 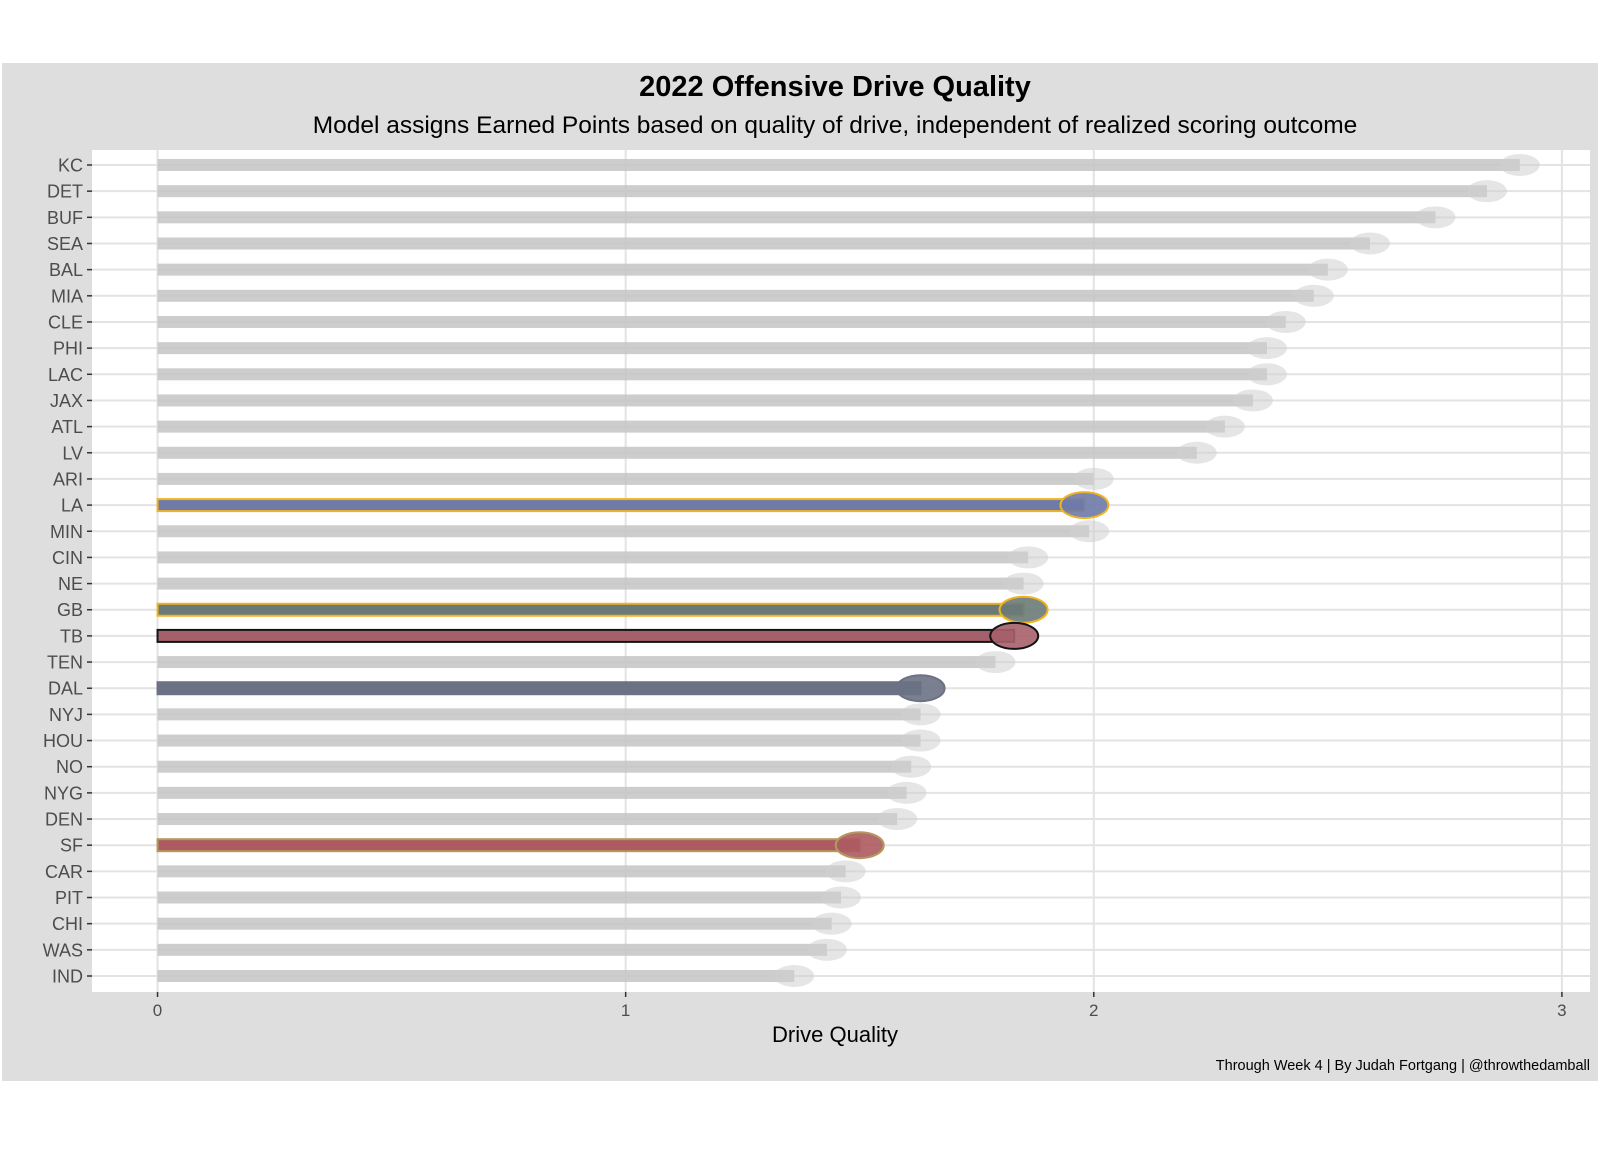 What do you see at coordinates (845, 871) in the screenshot?
I see `team-logo-car-icon` at bounding box center [845, 871].